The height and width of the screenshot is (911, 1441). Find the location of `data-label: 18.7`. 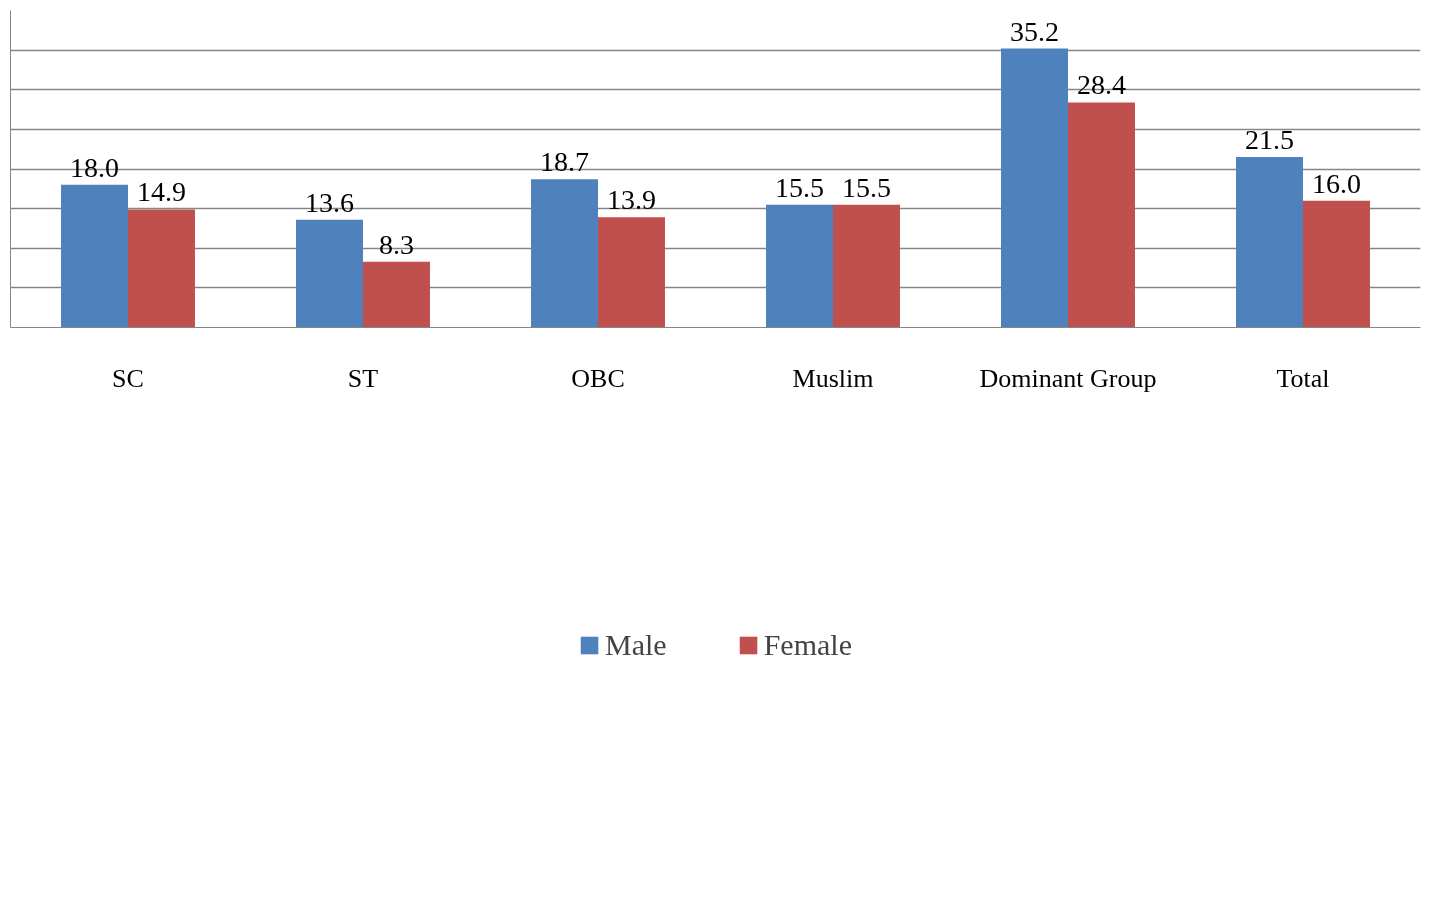

data-label: 18.7 is located at coordinates (565, 162).